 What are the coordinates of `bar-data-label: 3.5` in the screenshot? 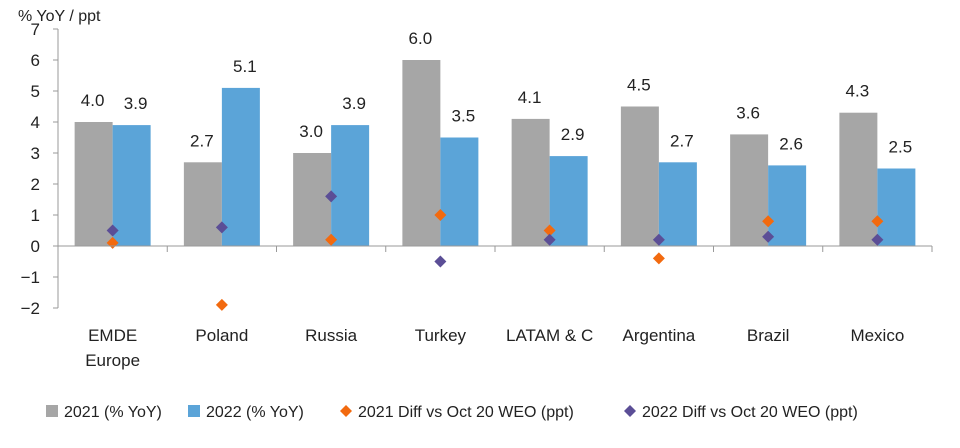 It's located at (464, 116).